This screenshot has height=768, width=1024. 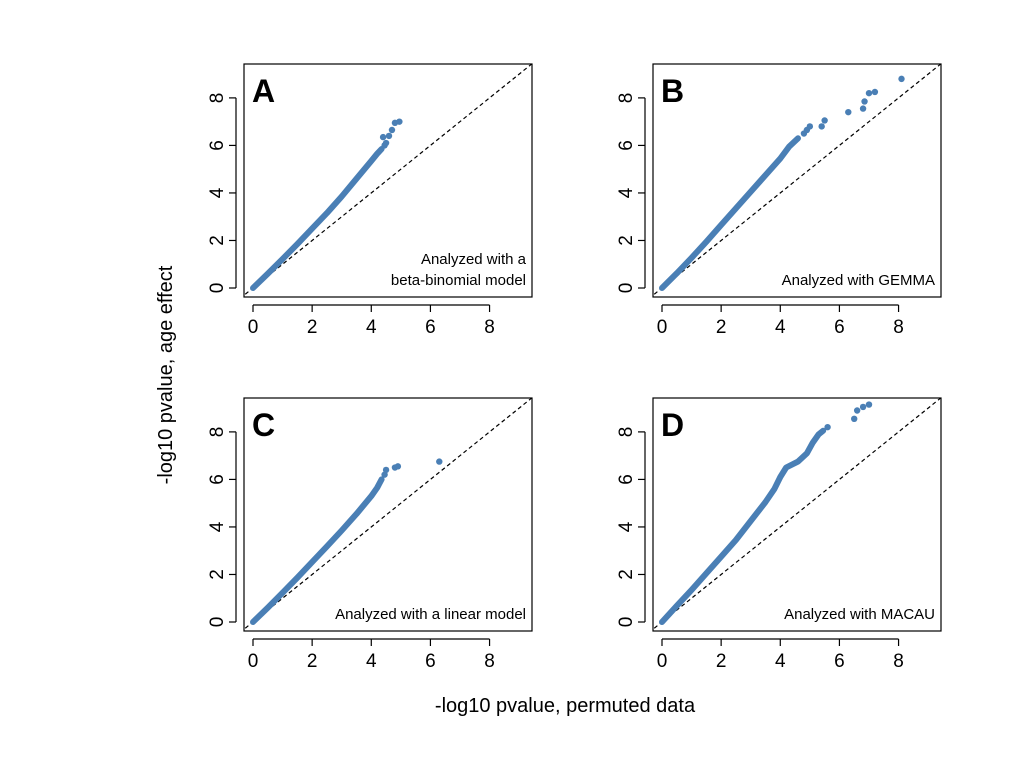 What do you see at coordinates (458, 280) in the screenshot?
I see `panel-annotation-line: beta-binomial model` at bounding box center [458, 280].